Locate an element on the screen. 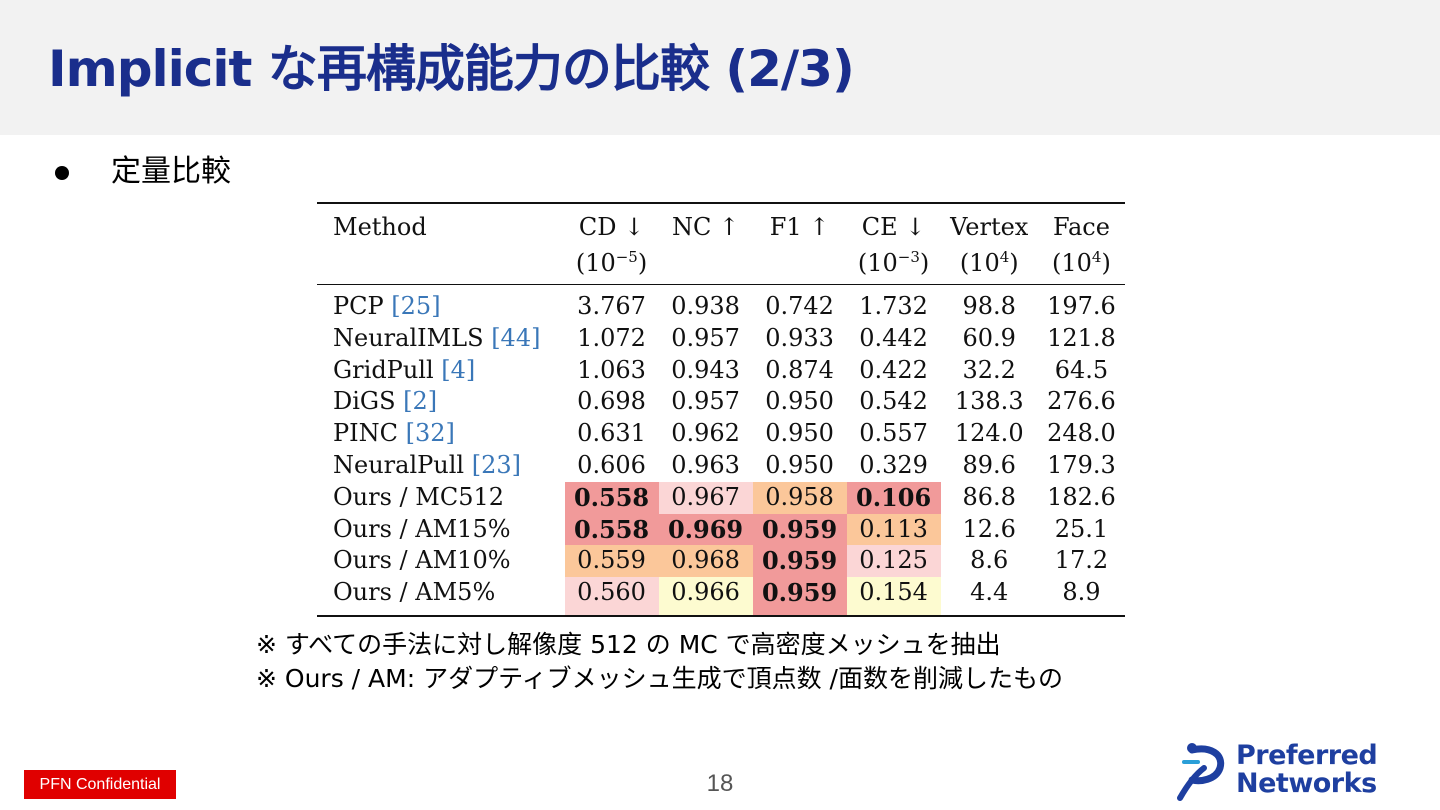  header-face: Face (104) is located at coordinates (1081, 244).